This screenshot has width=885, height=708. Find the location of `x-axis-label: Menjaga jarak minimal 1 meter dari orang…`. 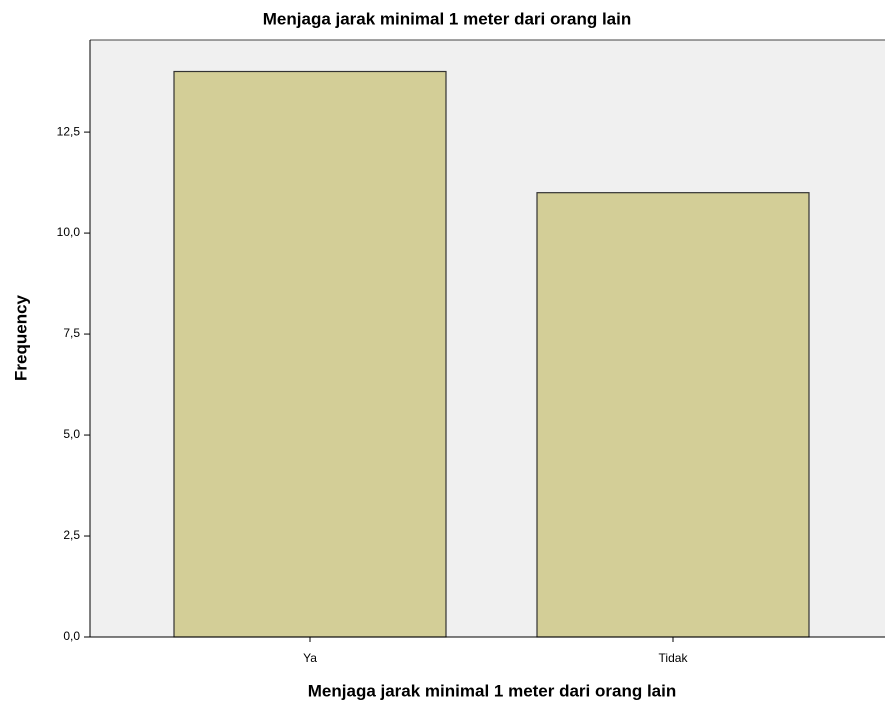

x-axis-label: Menjaga jarak minimal 1 meter dari orang… is located at coordinates (492, 690).